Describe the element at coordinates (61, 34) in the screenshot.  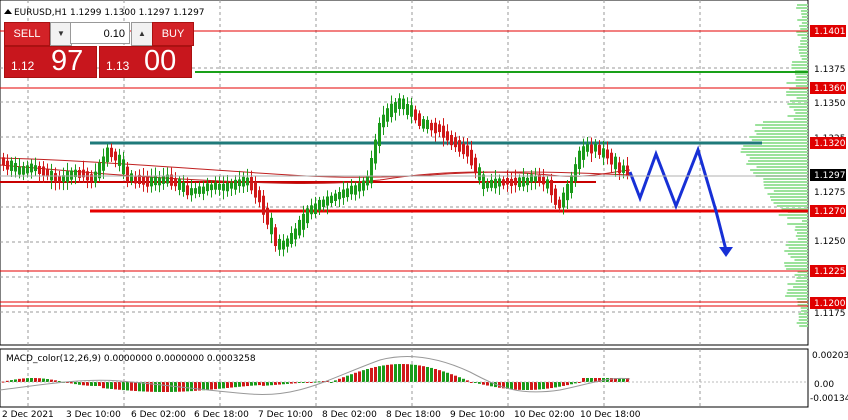
I see `lot-decrease-button: ▼` at that location.